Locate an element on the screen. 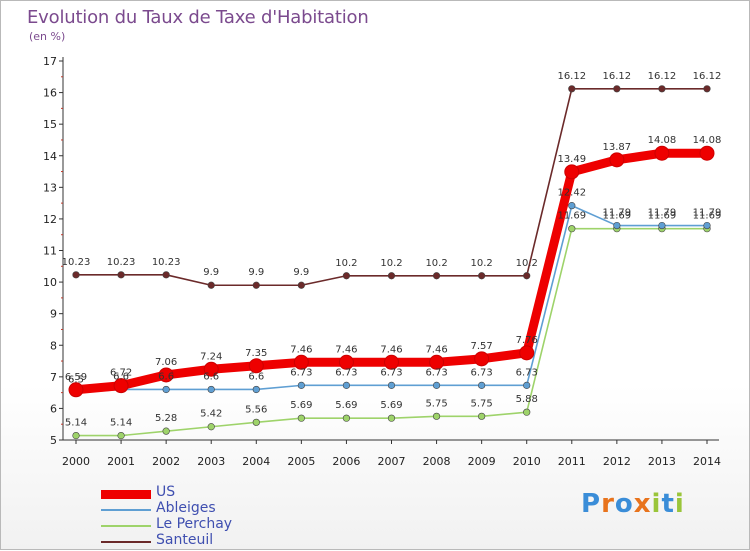 The image size is (750, 551). x-tick-label: 2006 is located at coordinates (346, 461).